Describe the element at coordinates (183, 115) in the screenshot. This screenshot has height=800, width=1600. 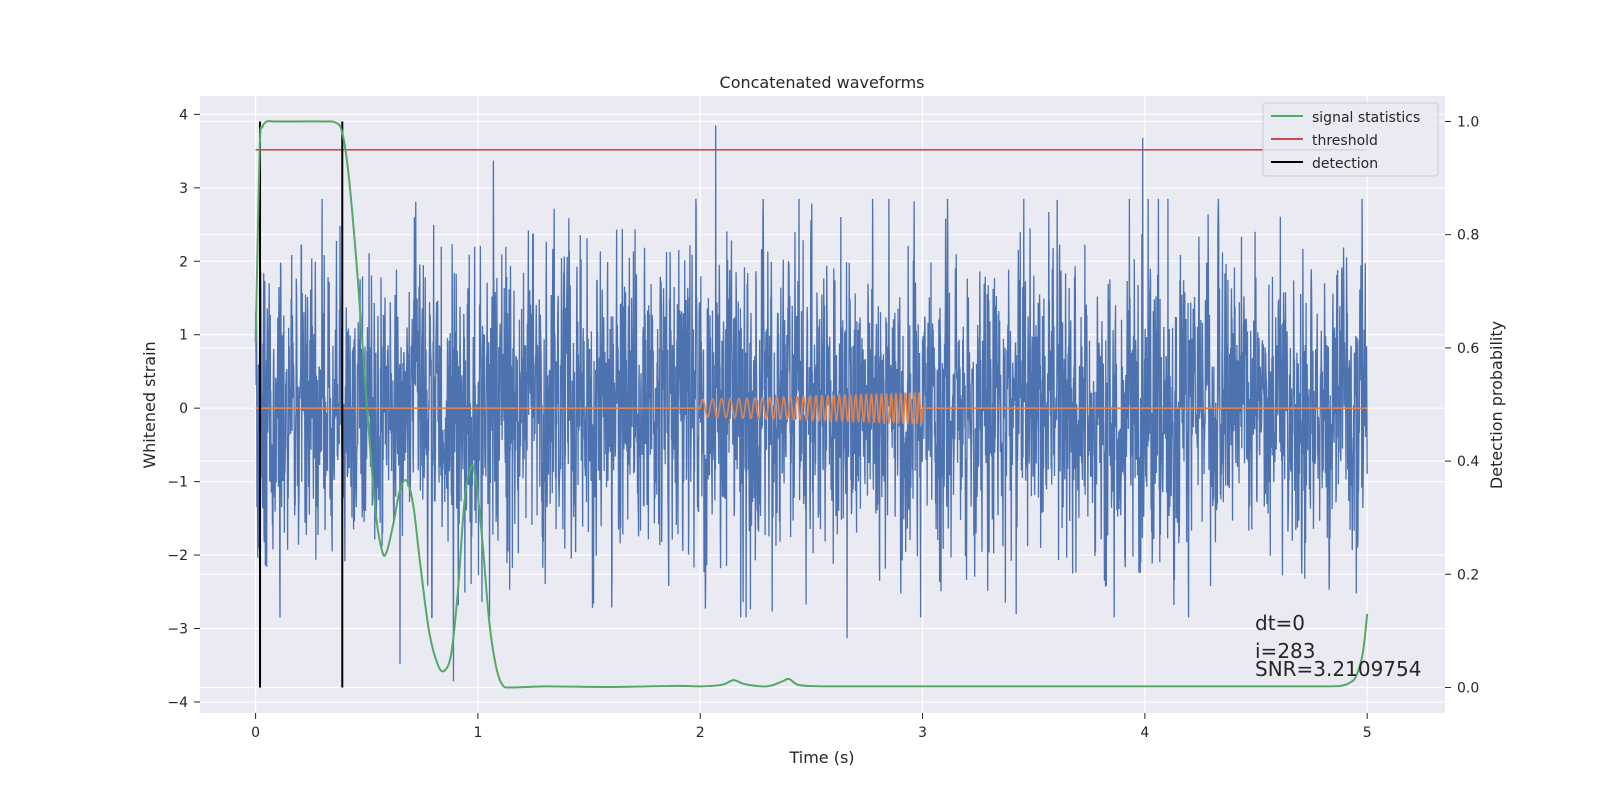
I see `y-tick-label: 4` at that location.